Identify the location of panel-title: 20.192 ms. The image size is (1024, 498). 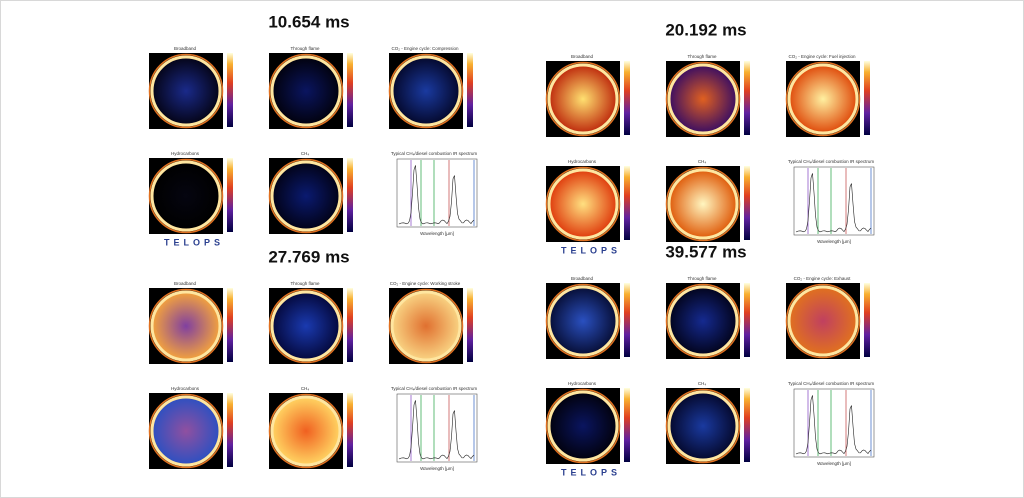
(705, 29).